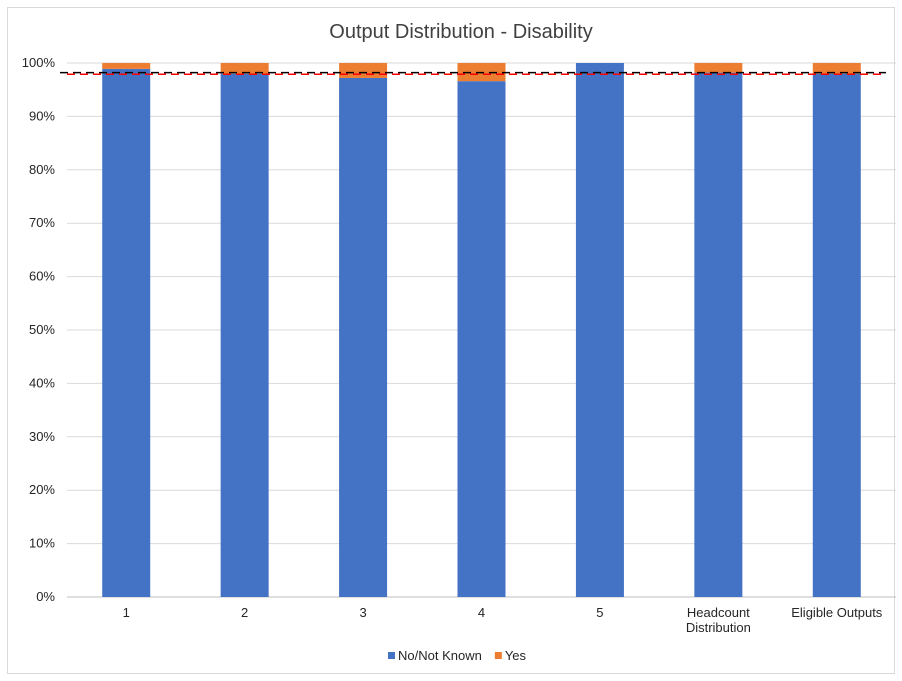  I want to click on x-tick-label: Headcount, so click(718, 612).